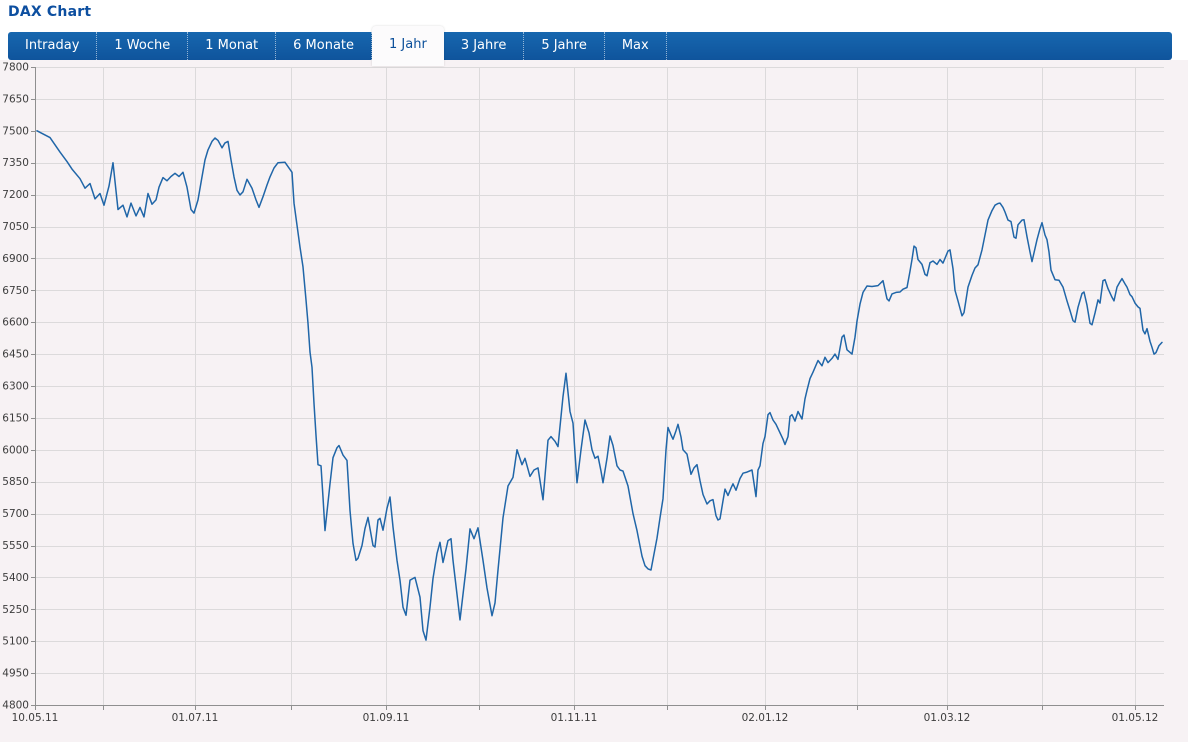 The height and width of the screenshot is (742, 1188). I want to click on tab-1-jahr: 1 Jahr, so click(408, 46).